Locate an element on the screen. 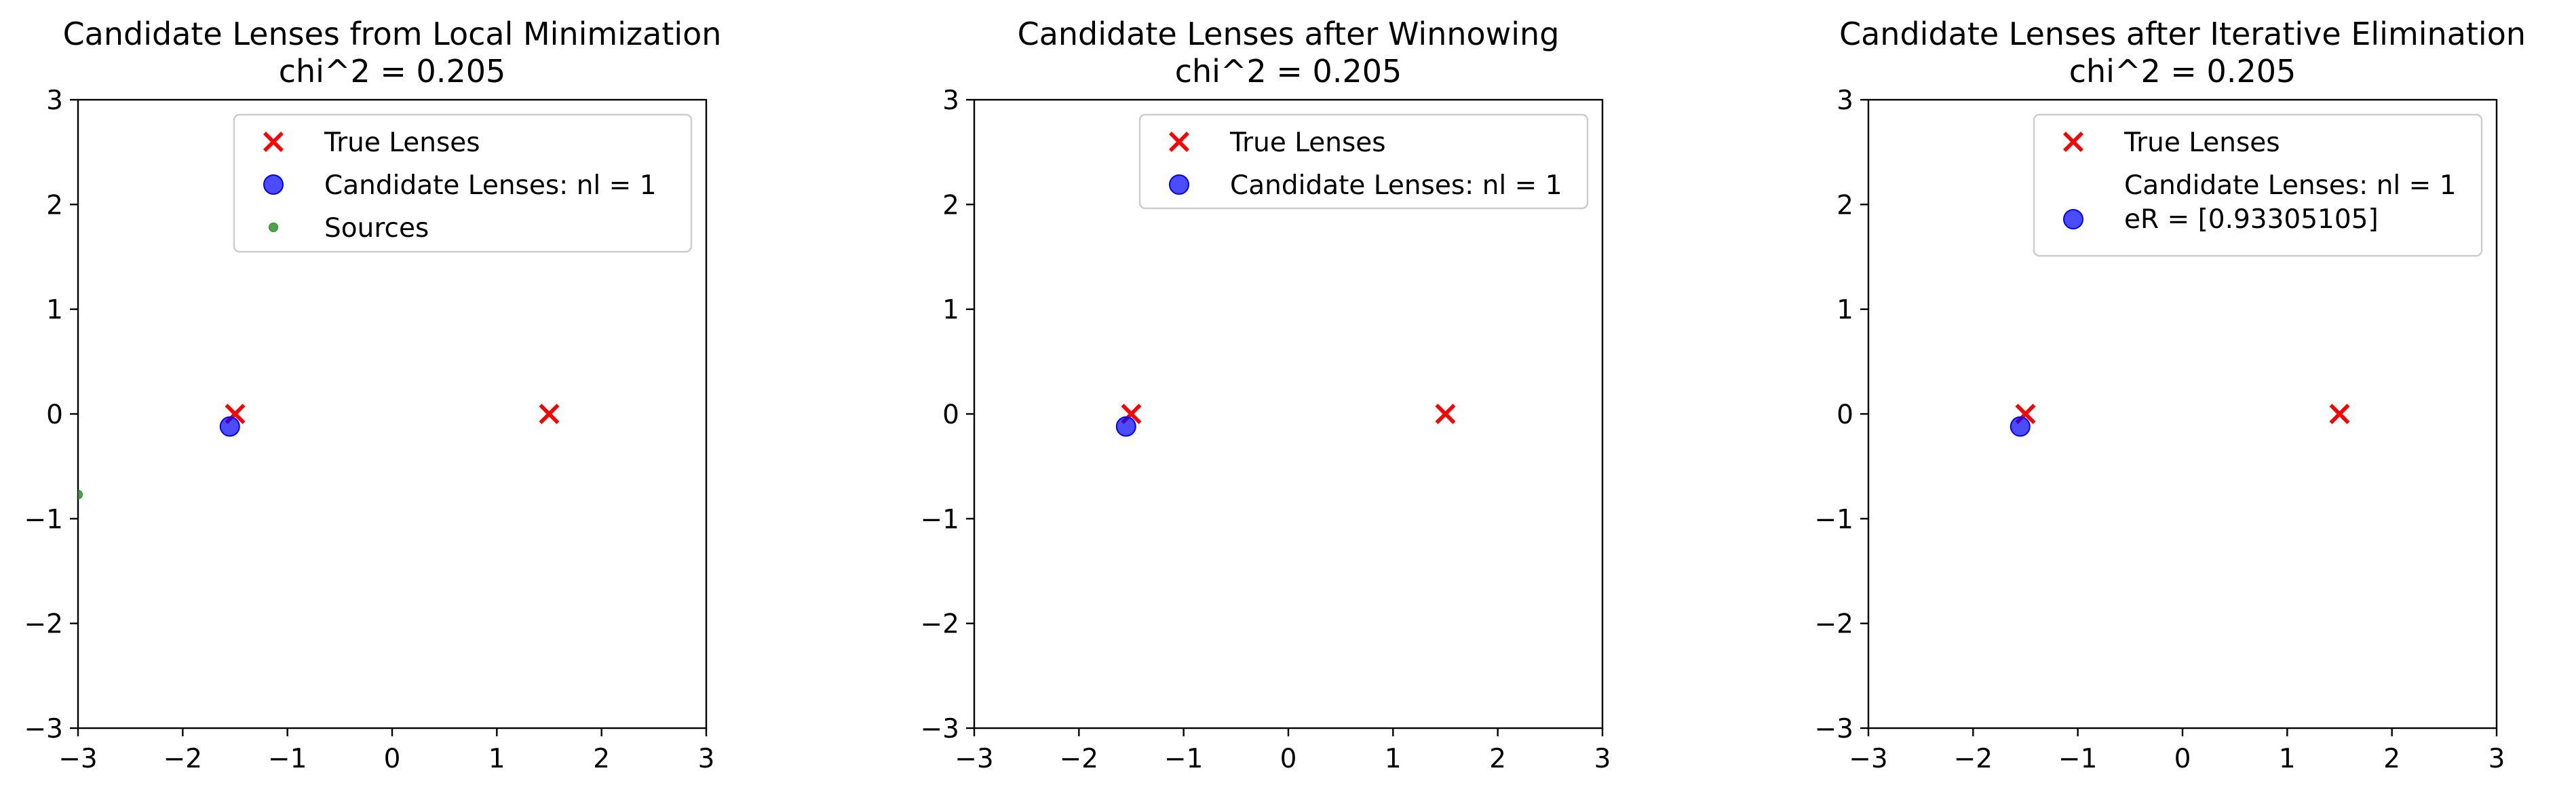  legend-label-line2: eR = [0.93305105] is located at coordinates (2251, 219).